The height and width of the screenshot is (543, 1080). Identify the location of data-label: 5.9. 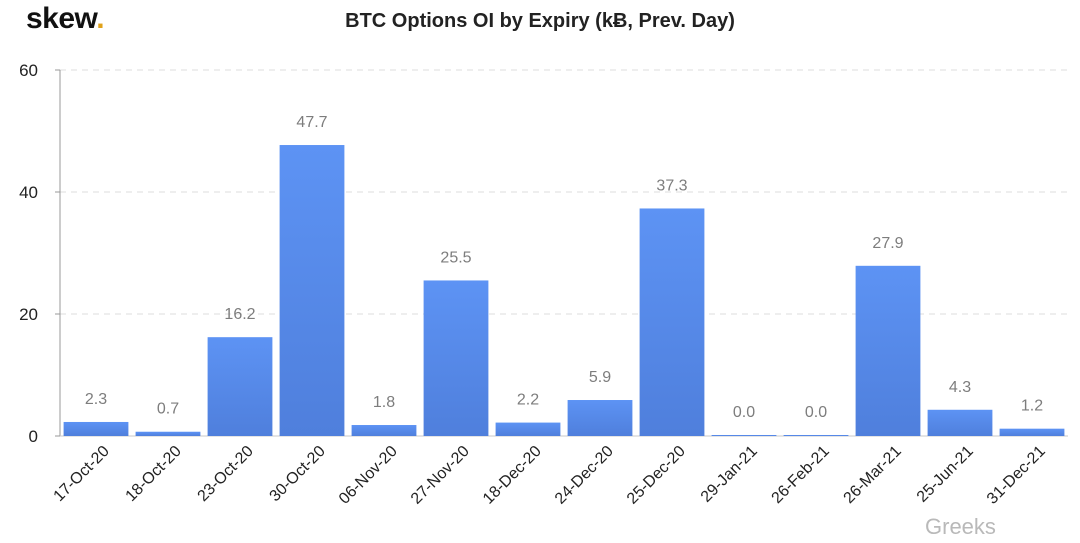
(600, 377).